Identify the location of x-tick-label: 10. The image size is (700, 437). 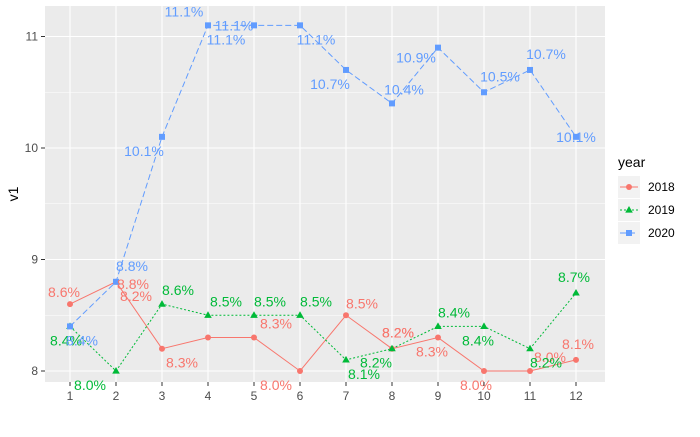
(484, 396).